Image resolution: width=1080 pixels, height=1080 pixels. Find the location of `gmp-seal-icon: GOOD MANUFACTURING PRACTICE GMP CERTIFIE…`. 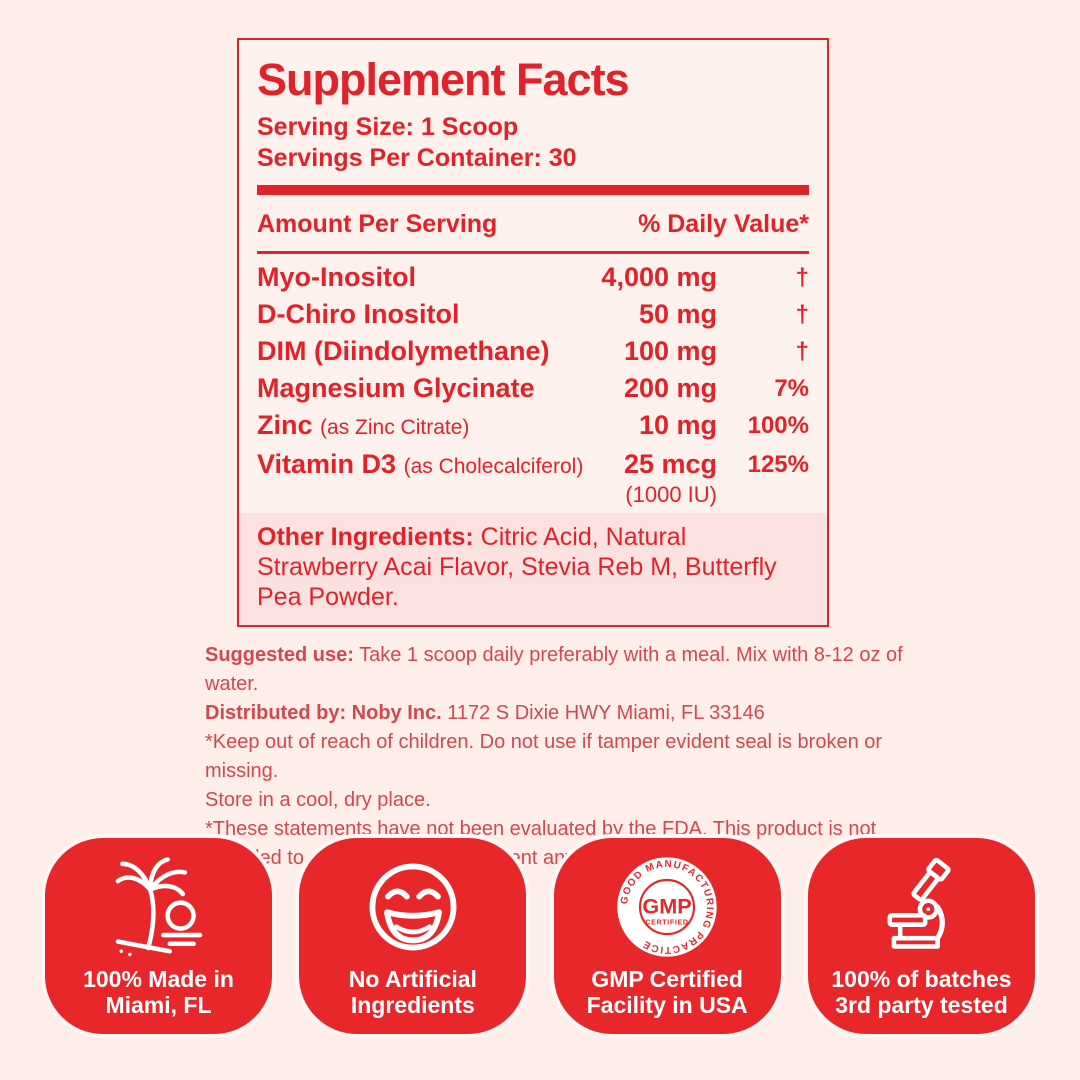

gmp-seal-icon: GOOD MANUFACTURING PRACTICE GMP CERTIFIE… is located at coordinates (667, 907).